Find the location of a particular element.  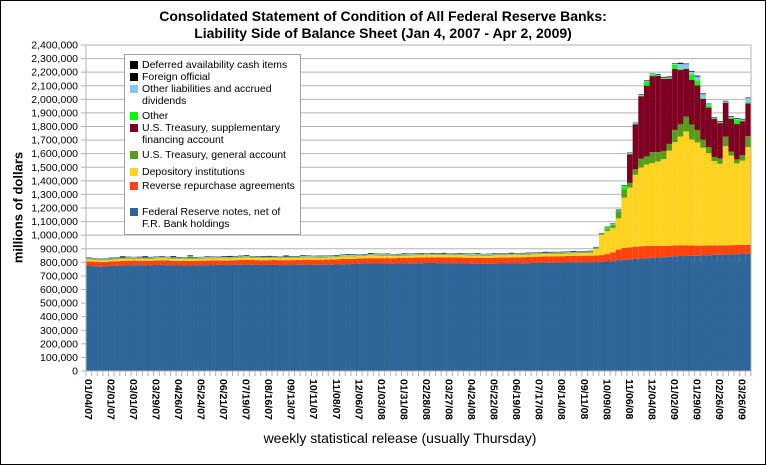

y-tick-label: 200,000 is located at coordinates (59, 344).